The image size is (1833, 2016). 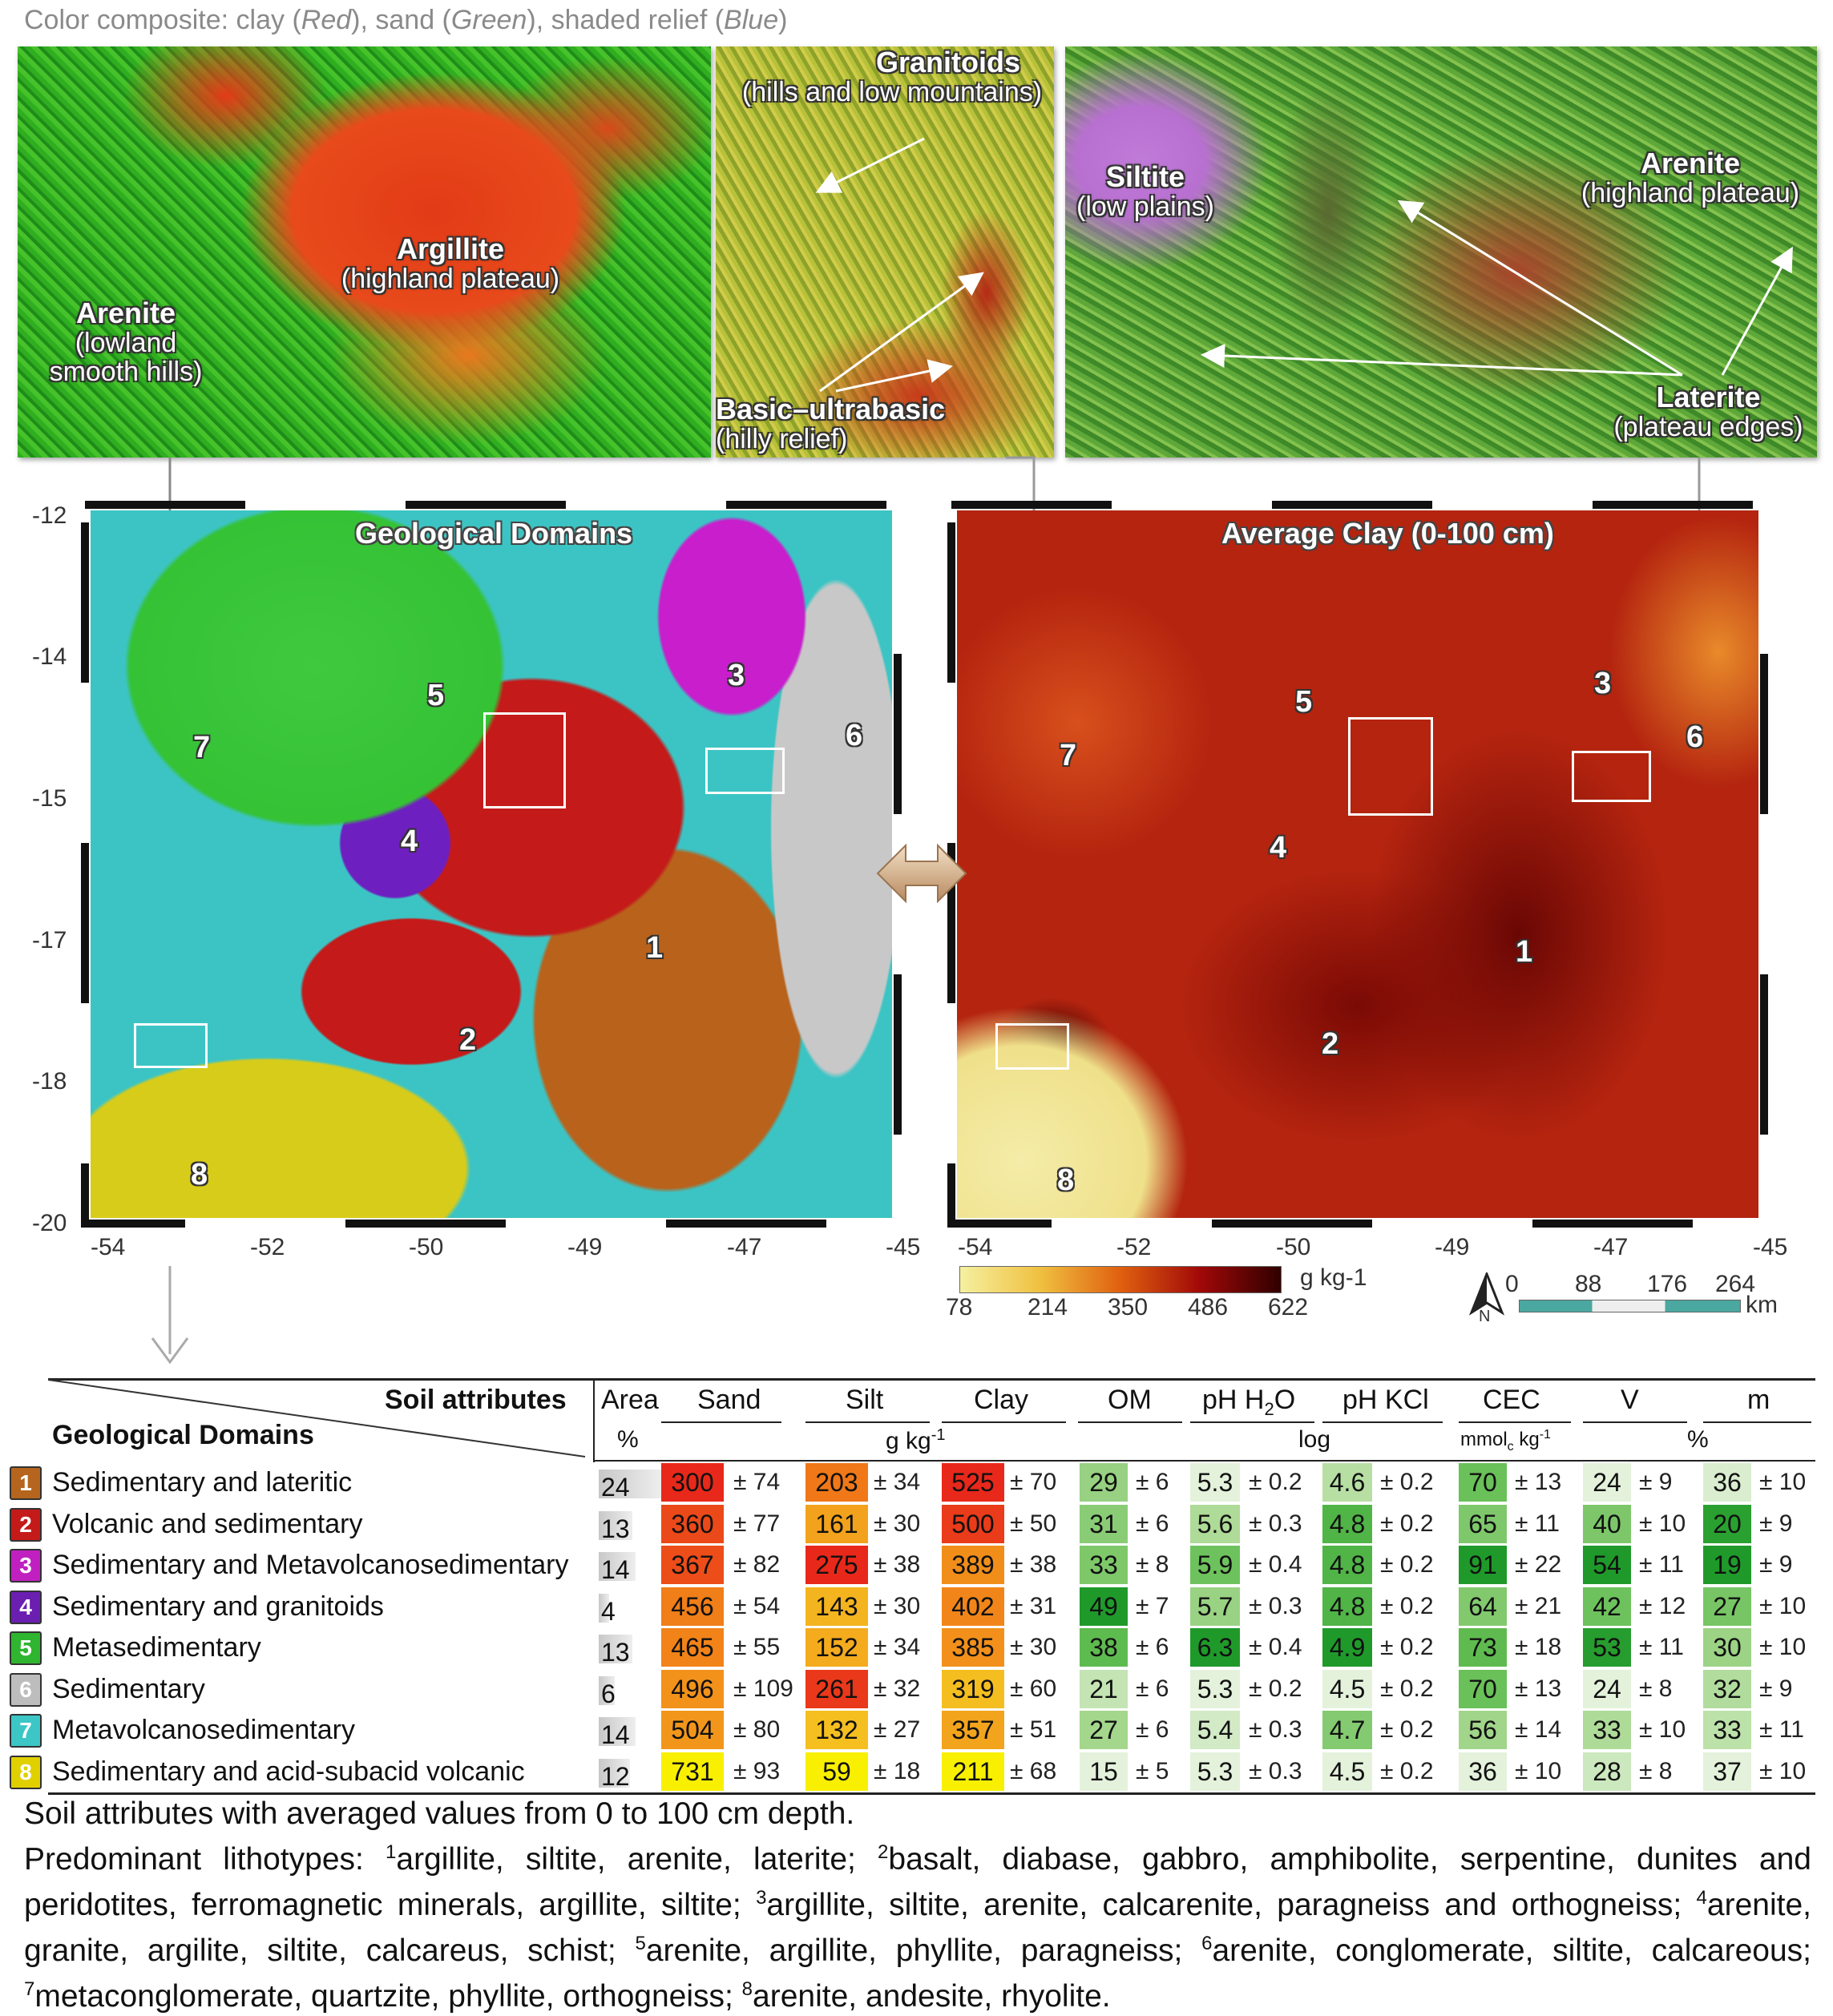 I want to click on domain-name: Sedimentary and granitoids, so click(x=218, y=1606).